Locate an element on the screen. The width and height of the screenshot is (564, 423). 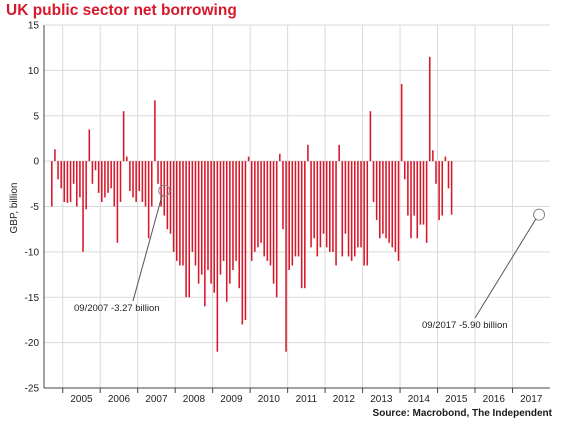
x-tick-label: 2006 is located at coordinates (119, 399).